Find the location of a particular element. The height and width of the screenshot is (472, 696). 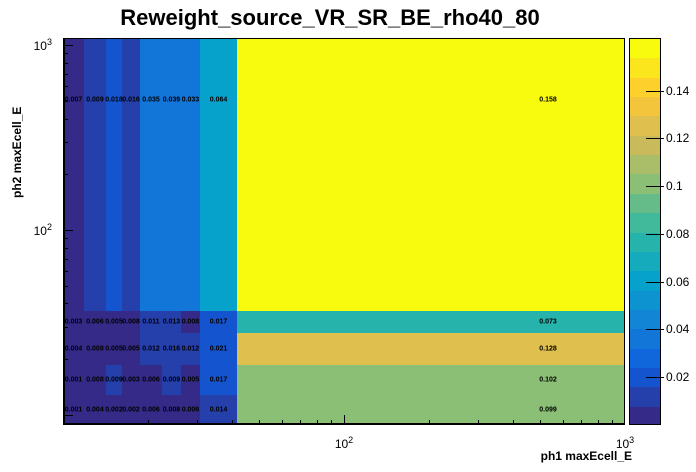

cell-value-label: 0.016 is located at coordinates (131, 100).